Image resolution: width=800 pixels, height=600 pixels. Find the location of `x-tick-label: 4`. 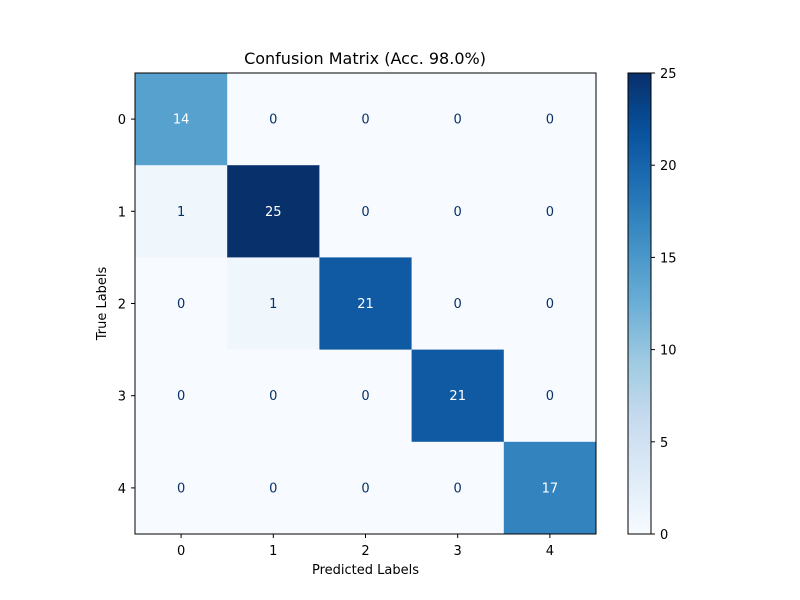

x-tick-label: 4 is located at coordinates (550, 551).